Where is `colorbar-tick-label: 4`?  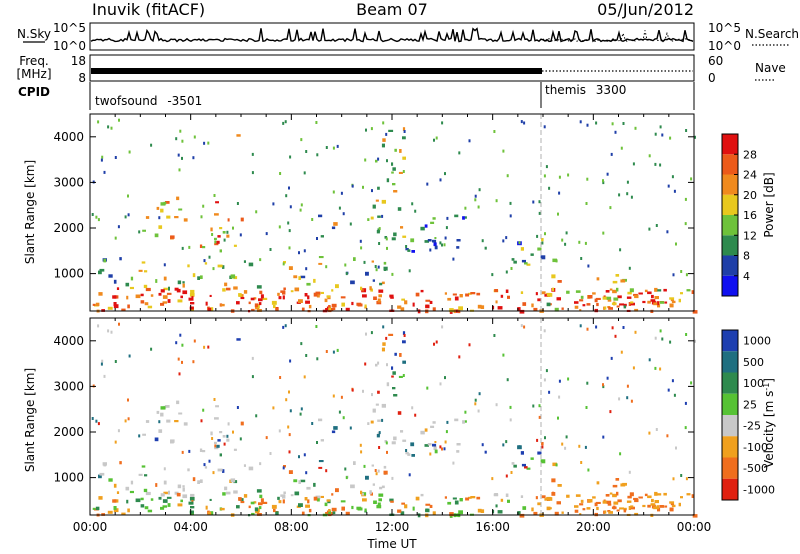
colorbar-tick-label: 4 is located at coordinates (746, 276).